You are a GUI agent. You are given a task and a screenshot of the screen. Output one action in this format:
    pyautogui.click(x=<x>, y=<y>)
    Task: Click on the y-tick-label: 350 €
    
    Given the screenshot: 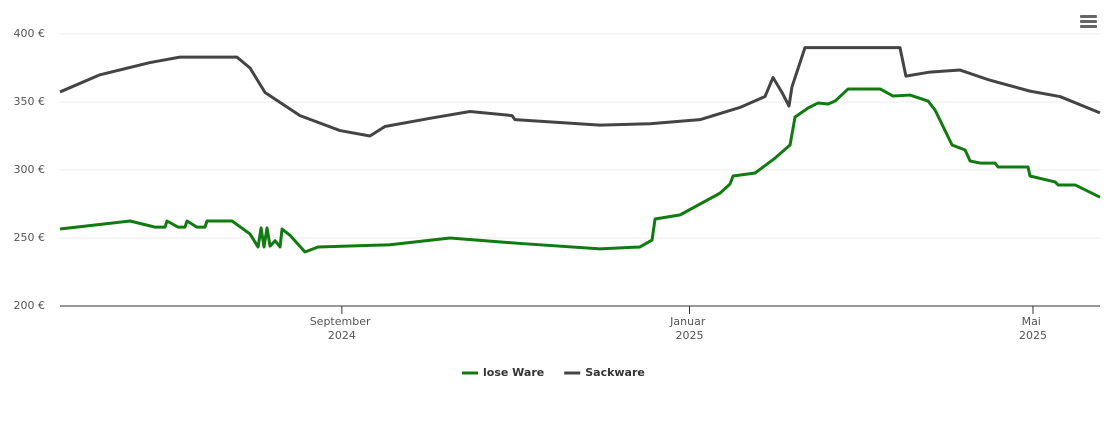 What is the action you would take?
    pyautogui.click(x=30, y=101)
    